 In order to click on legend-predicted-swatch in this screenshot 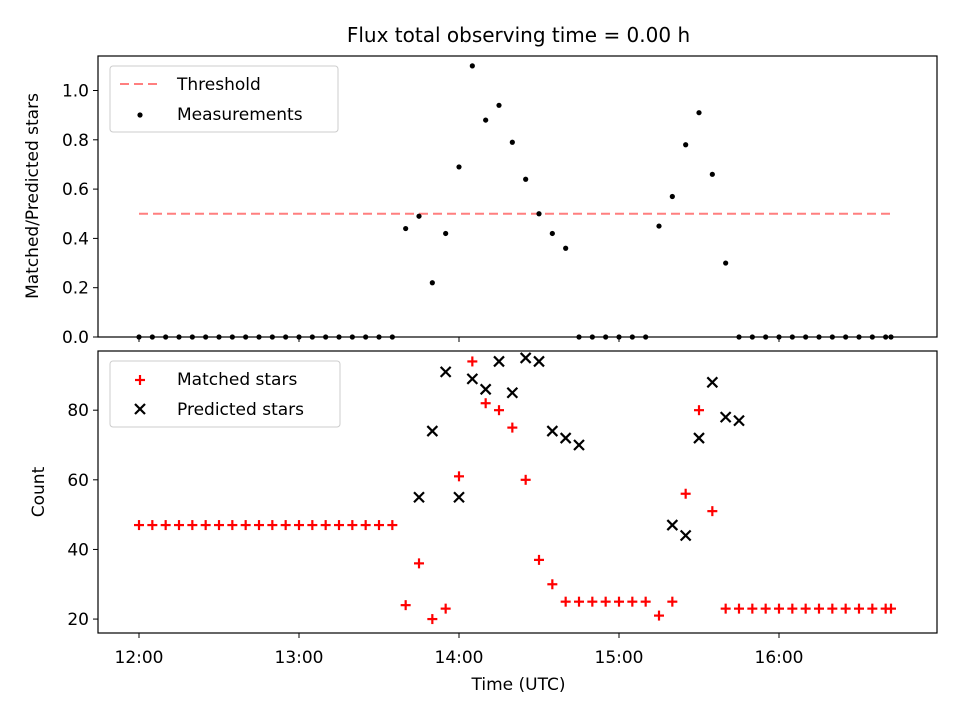, I will do `click(140, 409)`.